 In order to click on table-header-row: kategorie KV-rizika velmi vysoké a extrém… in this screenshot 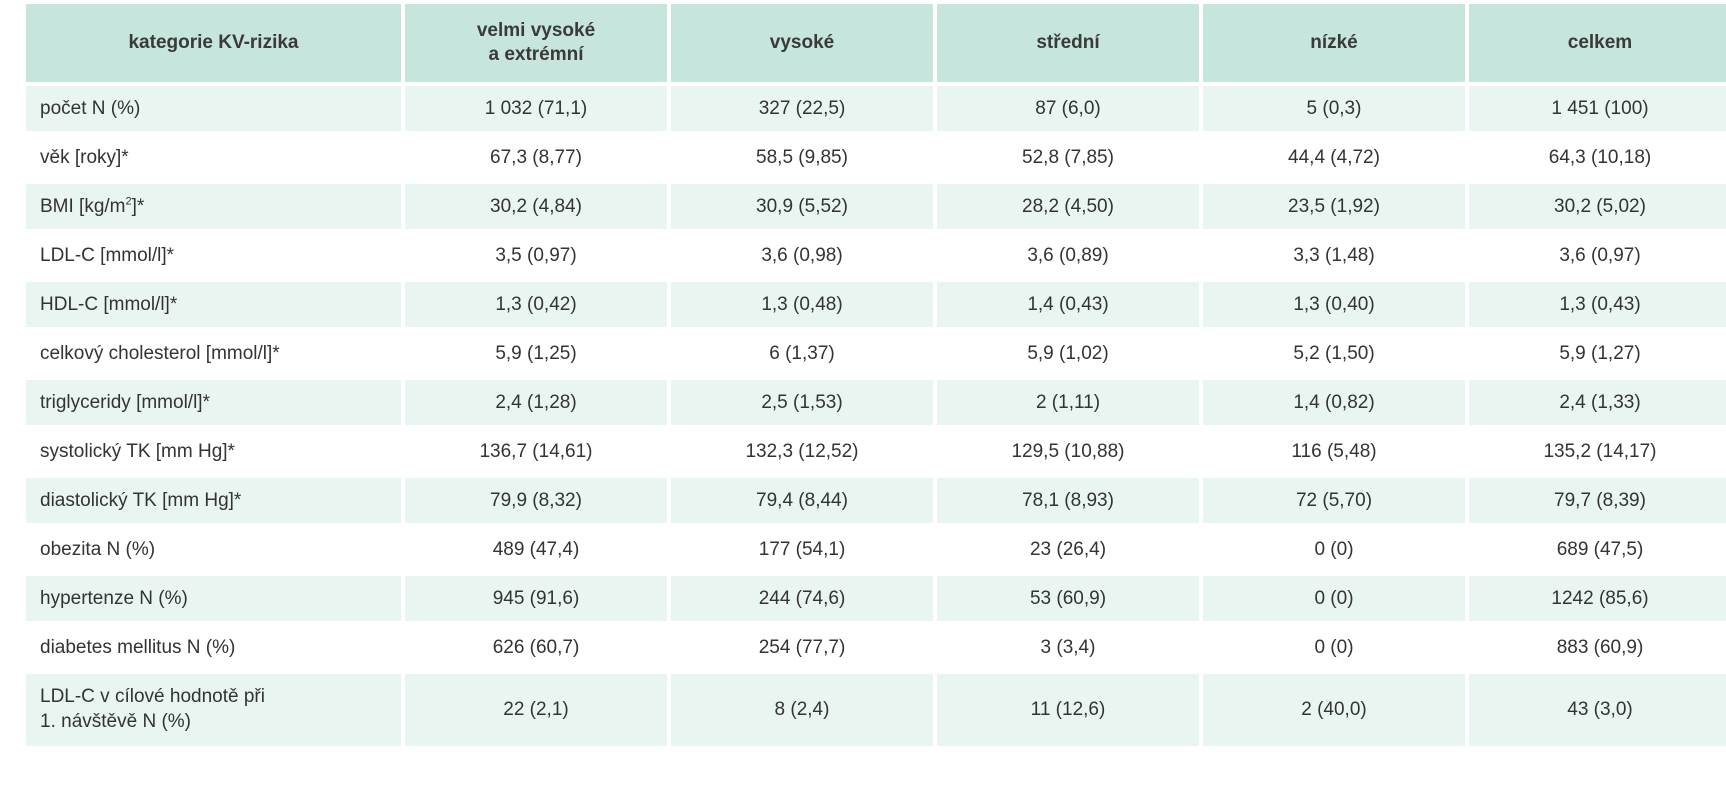, I will do `click(876, 43)`.